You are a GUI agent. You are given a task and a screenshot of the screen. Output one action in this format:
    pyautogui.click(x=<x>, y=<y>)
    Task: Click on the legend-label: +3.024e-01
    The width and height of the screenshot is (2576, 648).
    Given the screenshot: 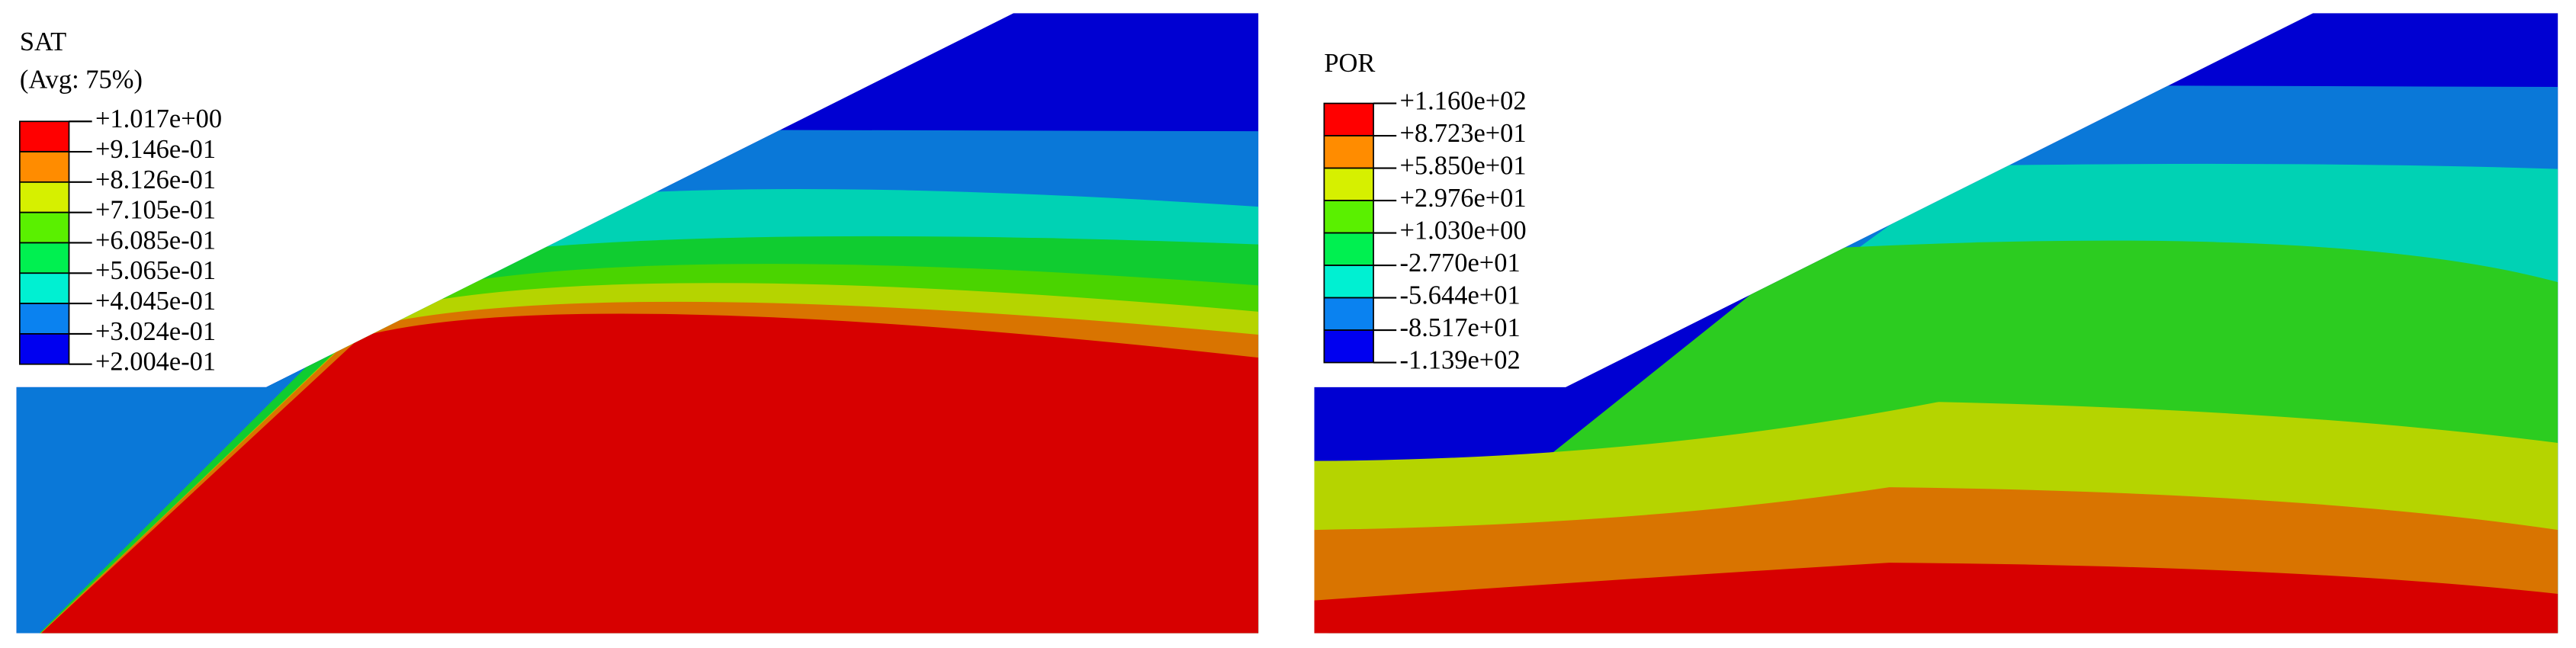 What is the action you would take?
    pyautogui.click(x=155, y=331)
    